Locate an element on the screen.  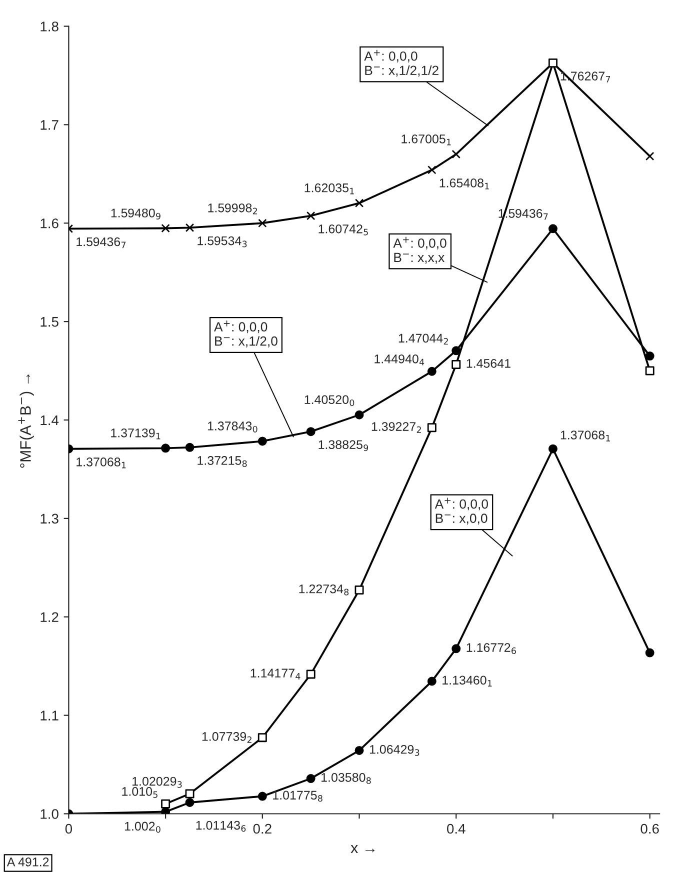
data-label: 1.37139$_{1}$ is located at coordinates (135, 434).